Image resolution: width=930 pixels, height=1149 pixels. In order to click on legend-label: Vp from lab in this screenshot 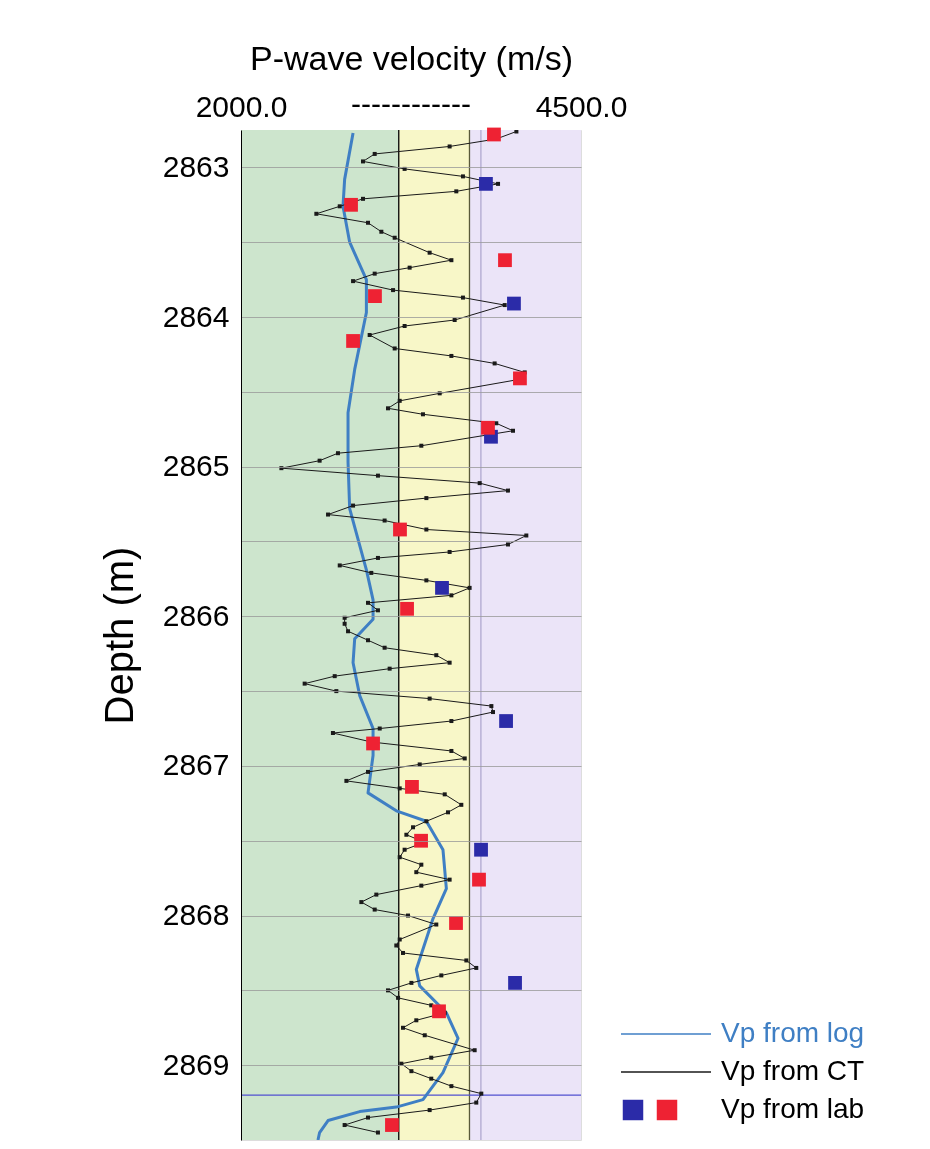, I will do `click(793, 1108)`.